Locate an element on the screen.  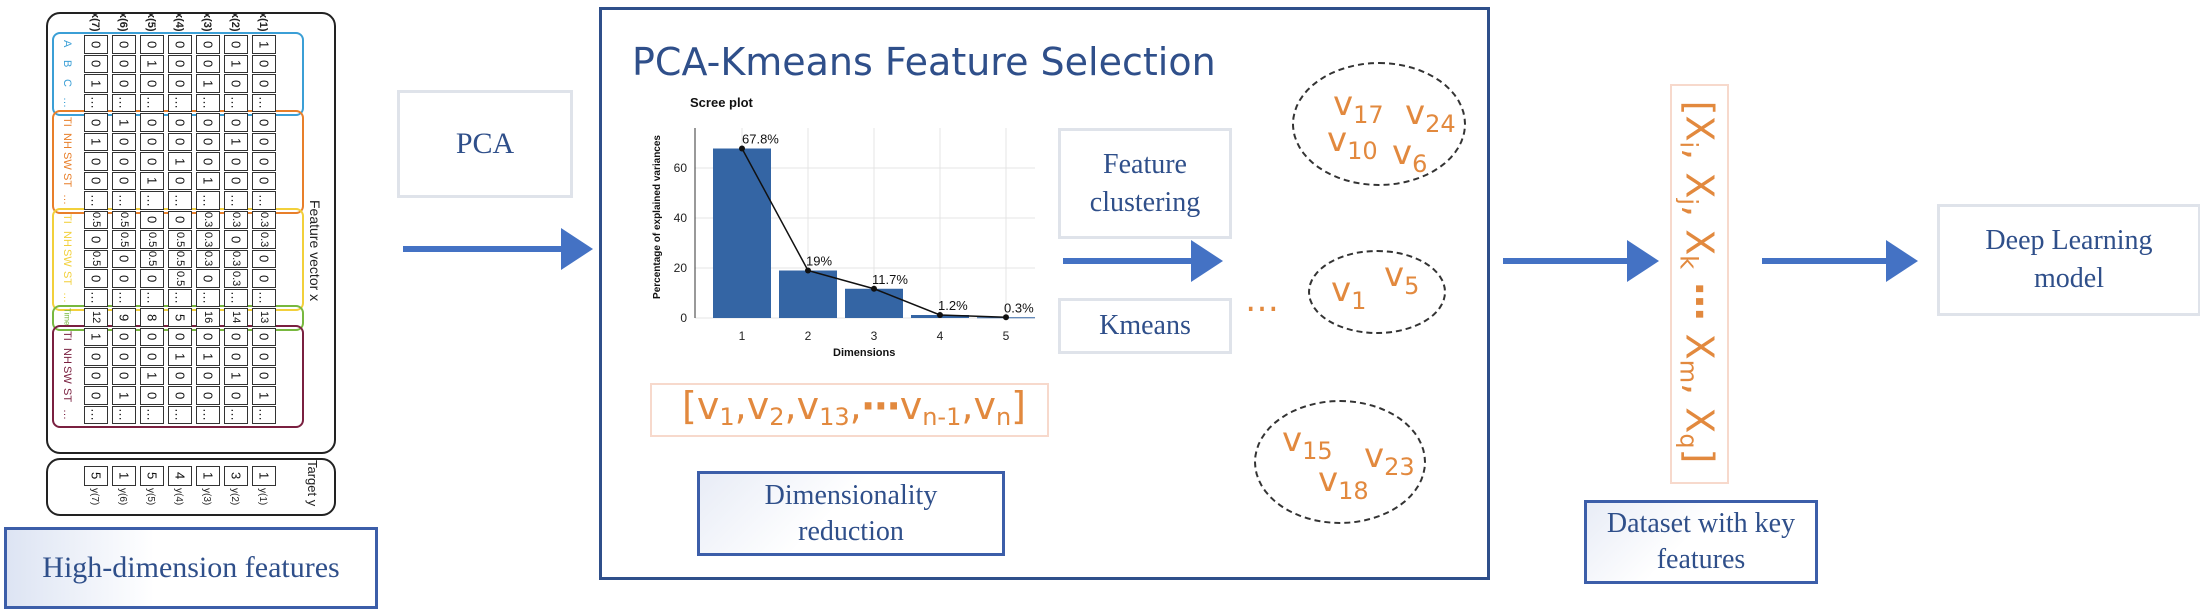
kmeans-box: Kmeans is located at coordinates (1145, 326).